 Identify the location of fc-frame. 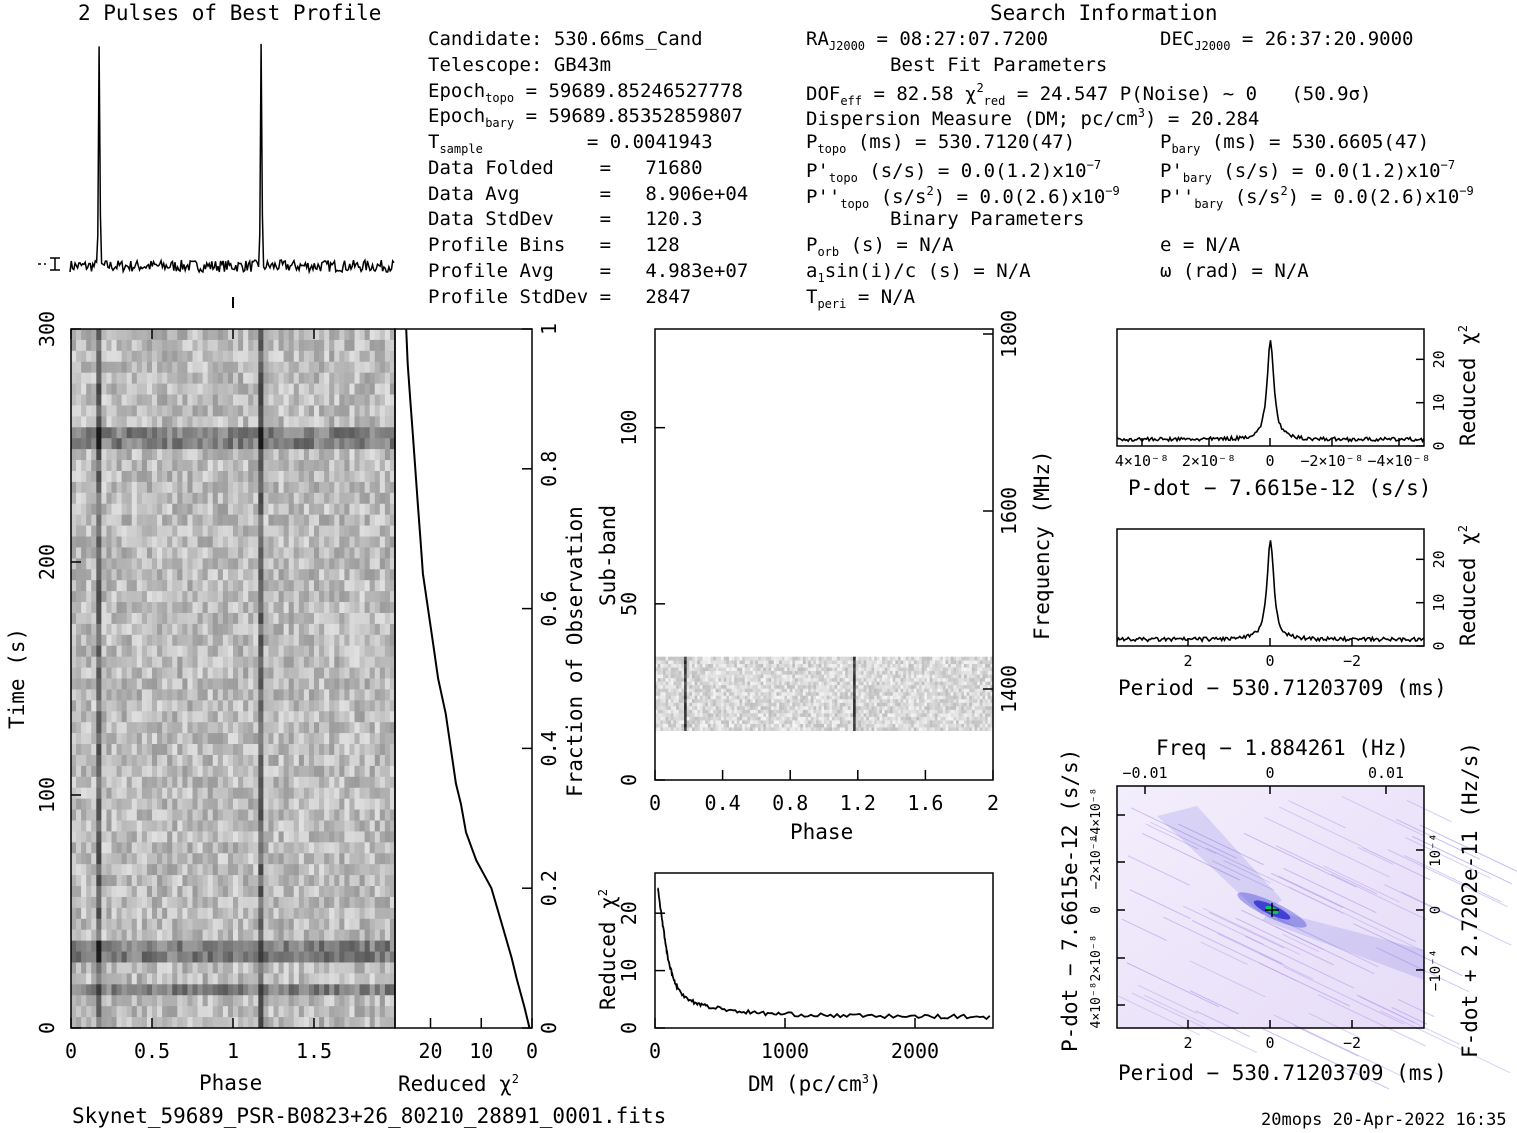
(463, 678).